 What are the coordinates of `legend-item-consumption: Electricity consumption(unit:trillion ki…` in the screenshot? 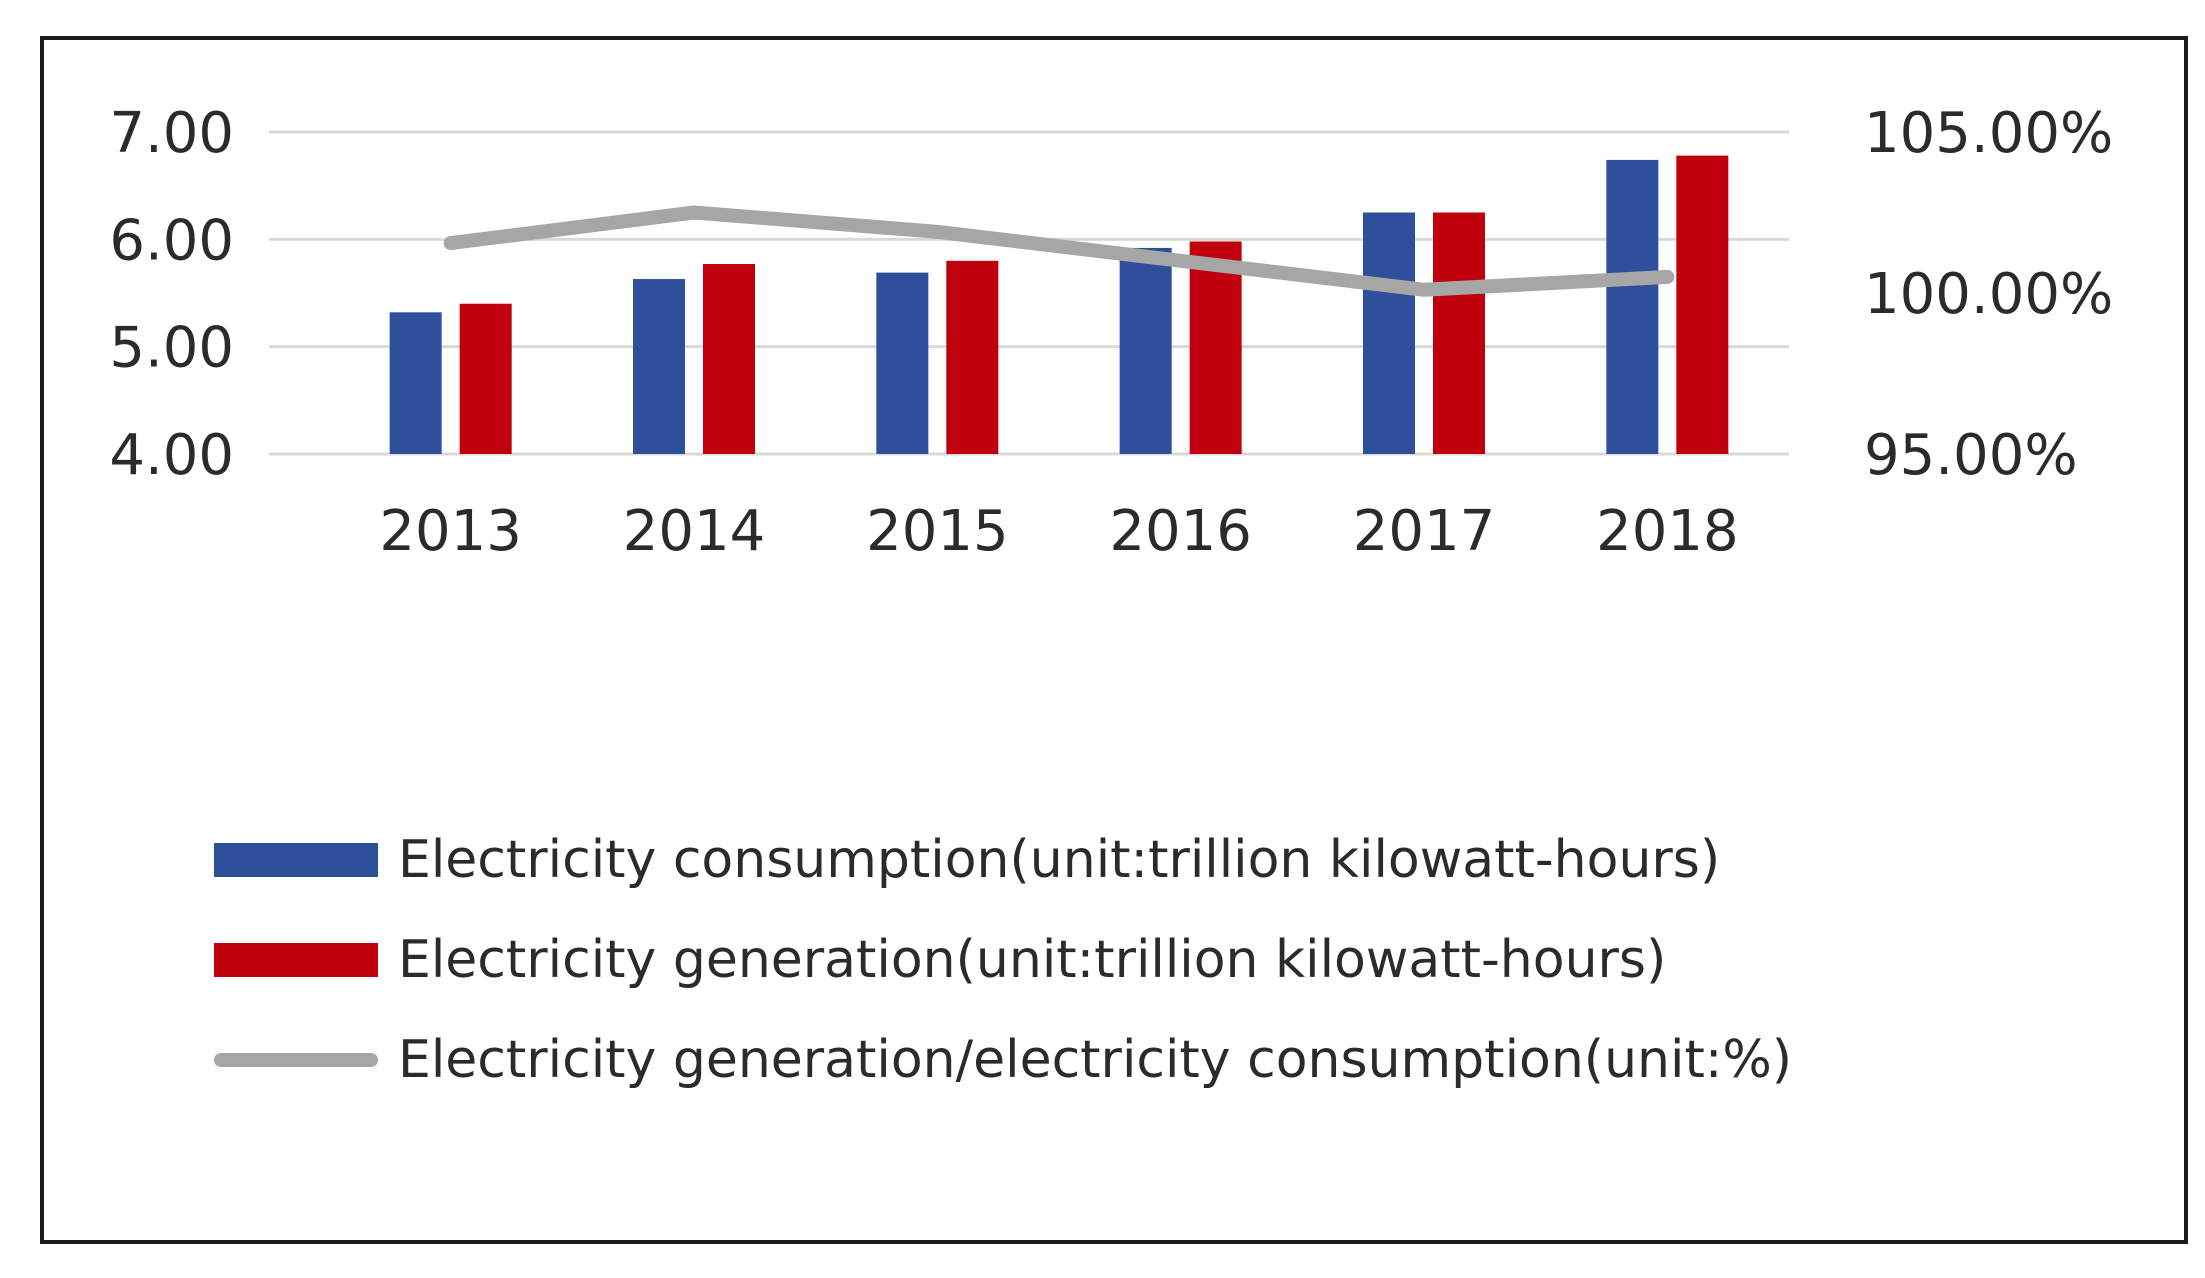 It's located at (1003, 860).